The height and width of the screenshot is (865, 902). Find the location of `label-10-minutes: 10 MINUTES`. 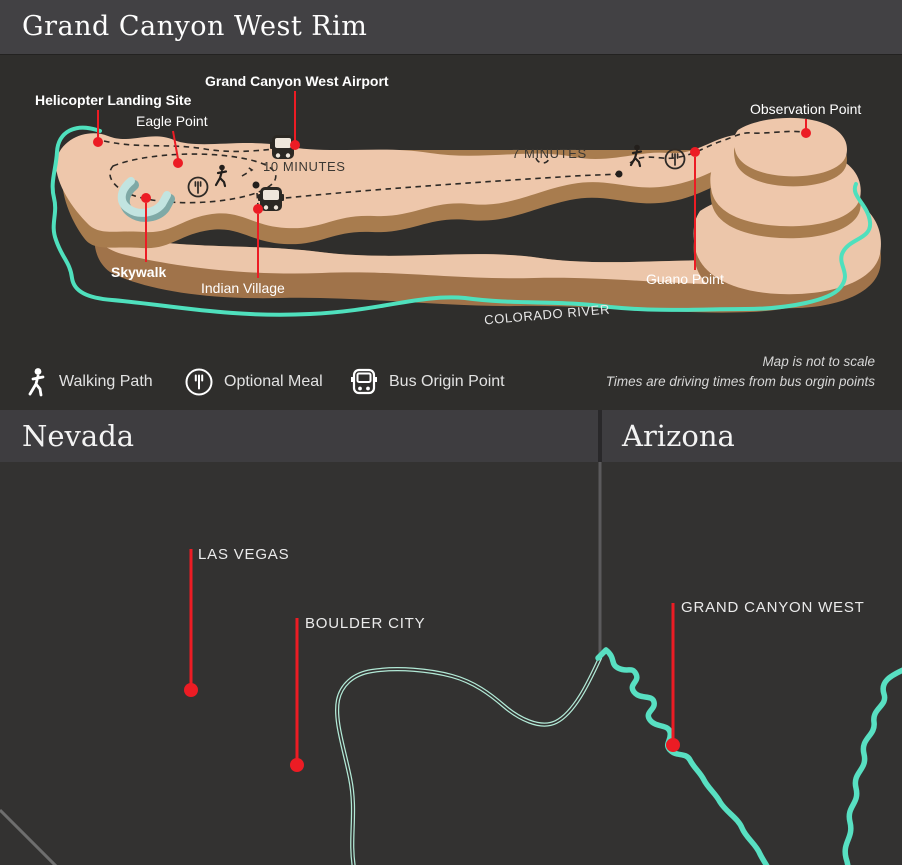

label-10-minutes: 10 MINUTES is located at coordinates (304, 166).